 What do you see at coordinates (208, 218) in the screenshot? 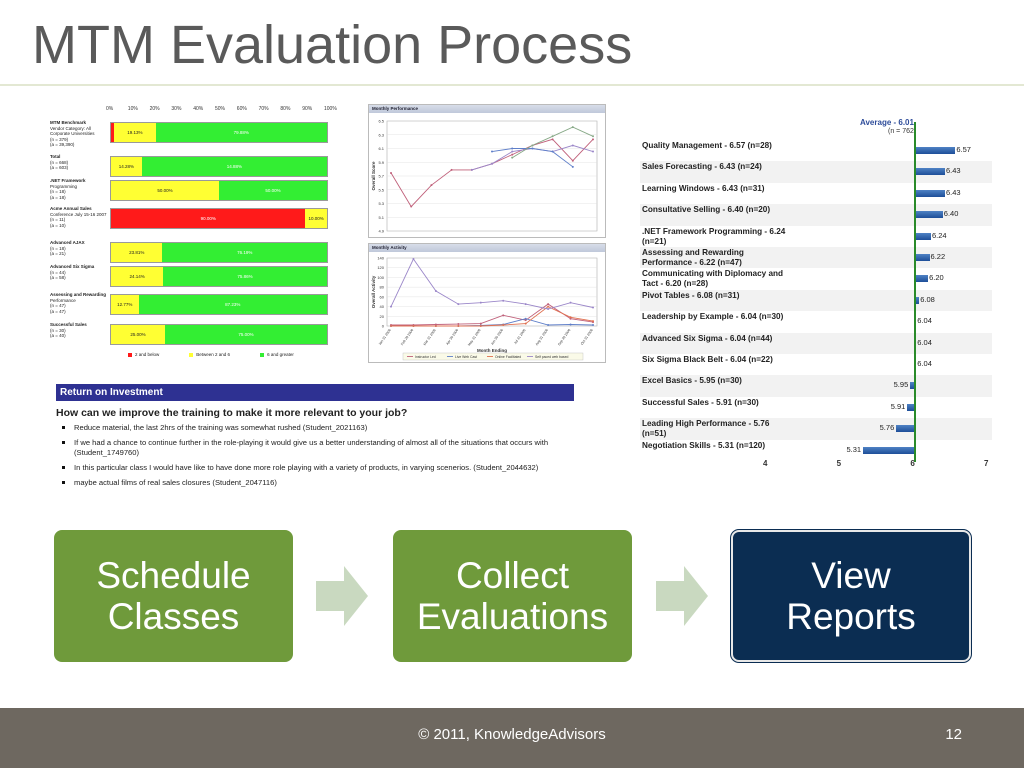
I see `bar-segment-red: 90.00%` at bounding box center [208, 218].